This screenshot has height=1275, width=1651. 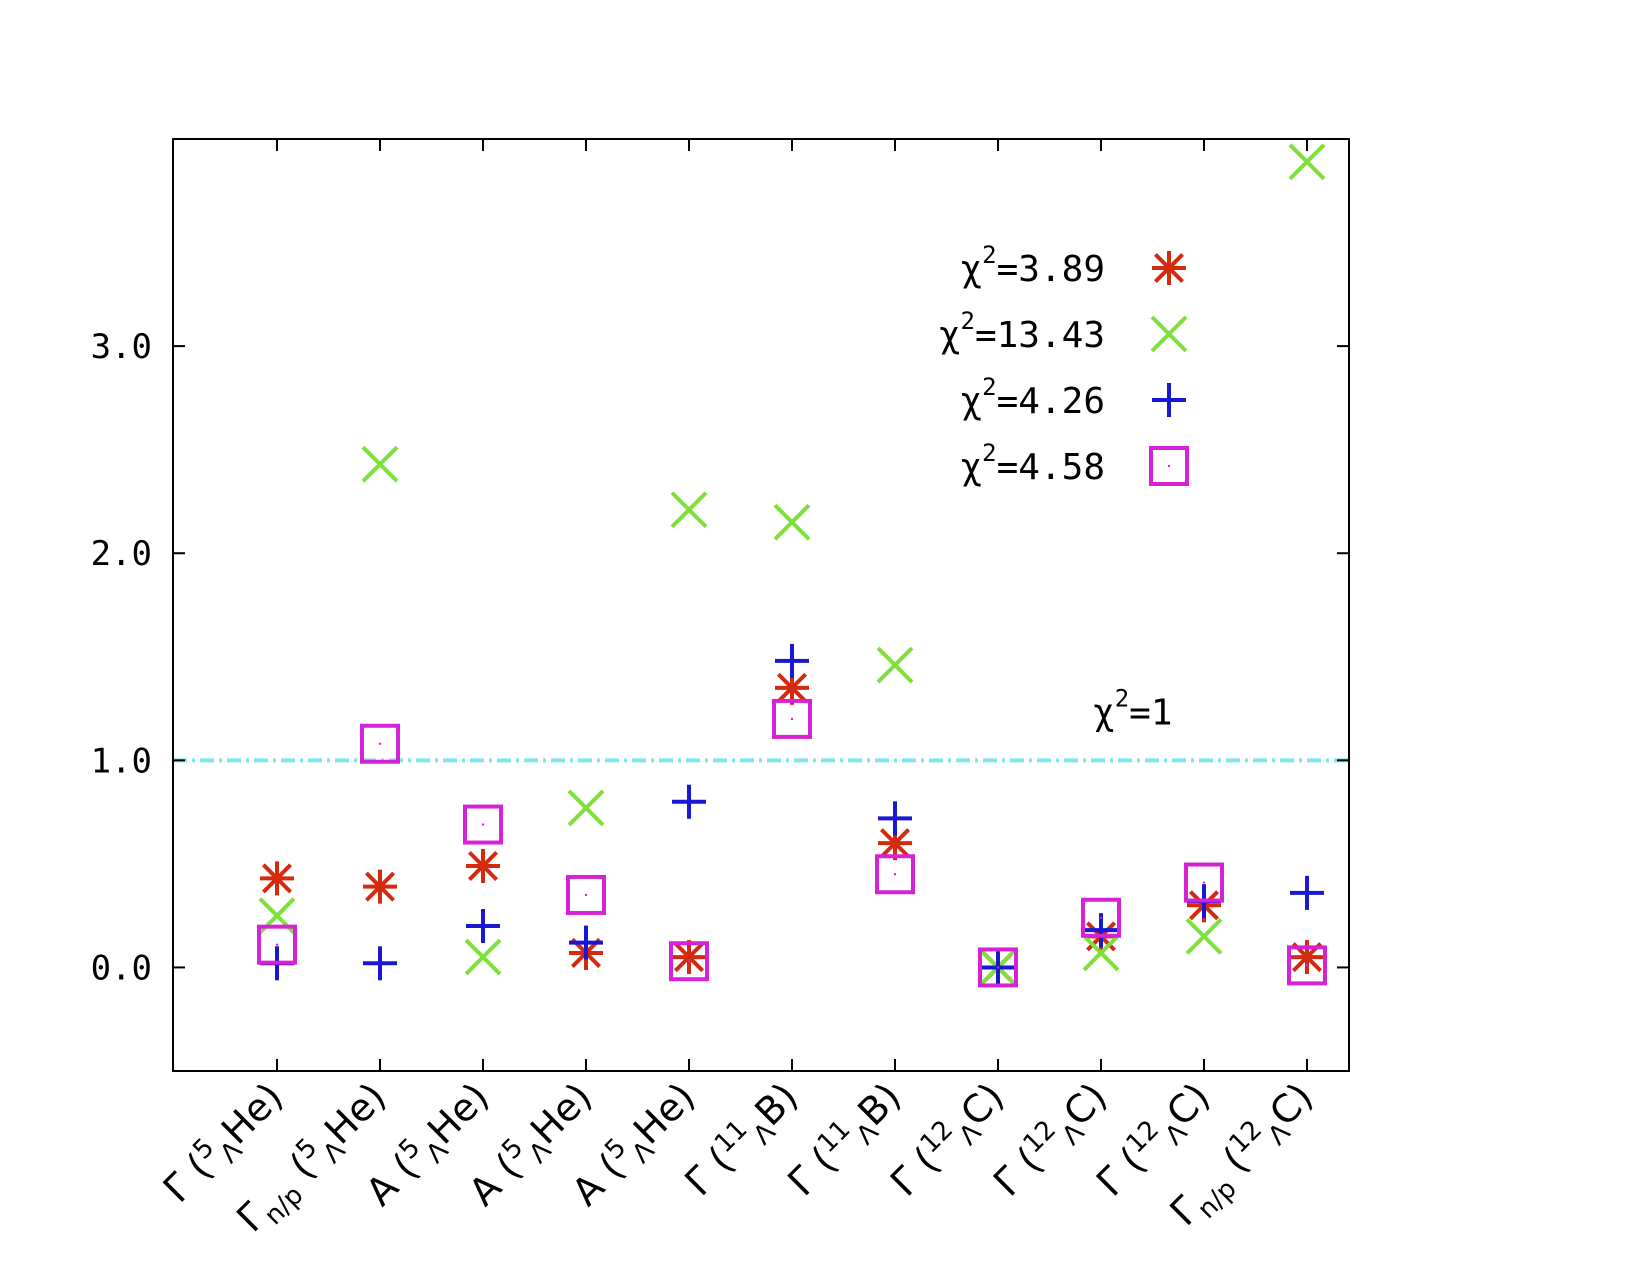 What do you see at coordinates (1133, 708) in the screenshot?
I see `reference-line-label: χ2=1` at bounding box center [1133, 708].